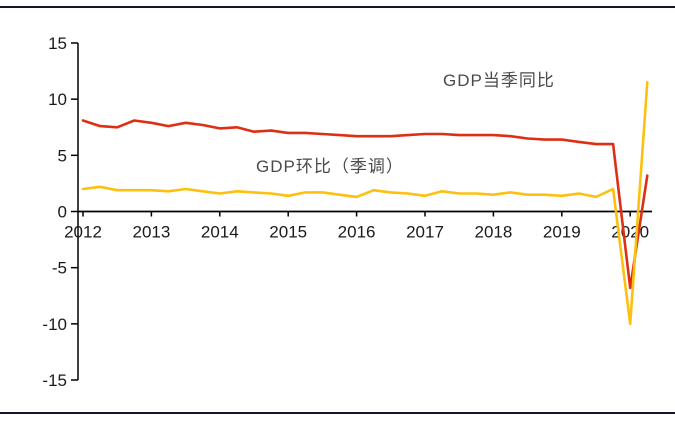 The width and height of the screenshot is (675, 421). What do you see at coordinates (151, 232) in the screenshot?
I see `x-tick-label: 2013` at bounding box center [151, 232].